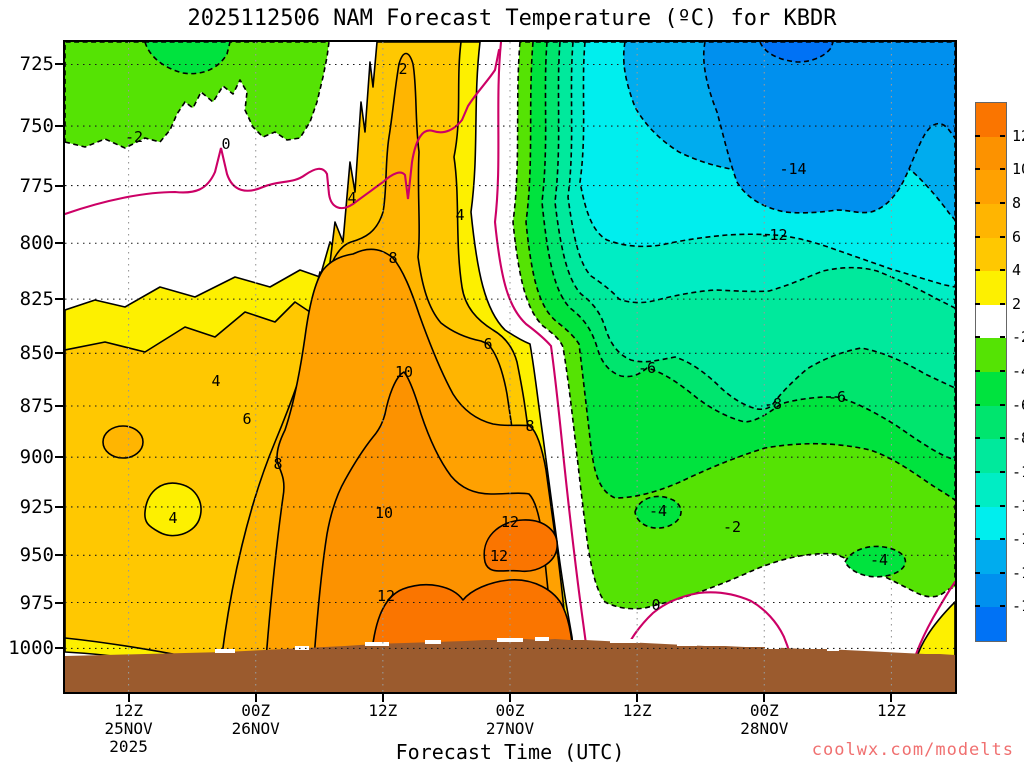 Image resolution: width=1024 pixels, height=768 pixels. What do you see at coordinates (36, 602) in the screenshot?
I see `y-tick-label: 975` at bounding box center [36, 602].